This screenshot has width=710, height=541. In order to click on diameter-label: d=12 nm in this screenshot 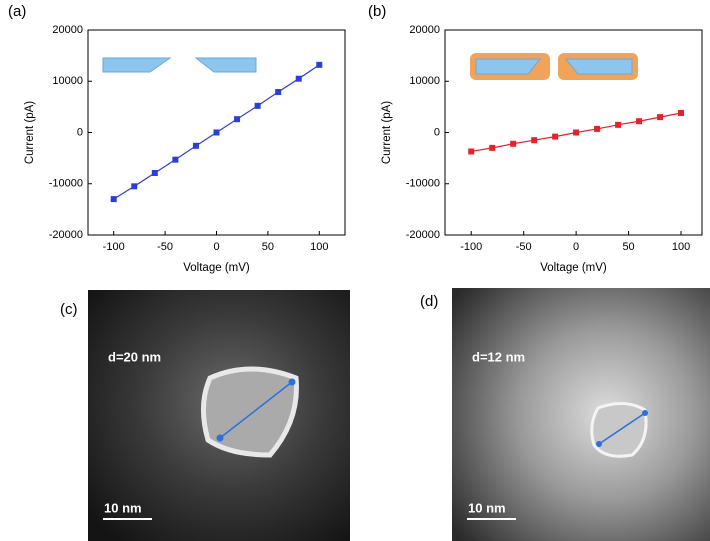, I will do `click(498, 356)`.